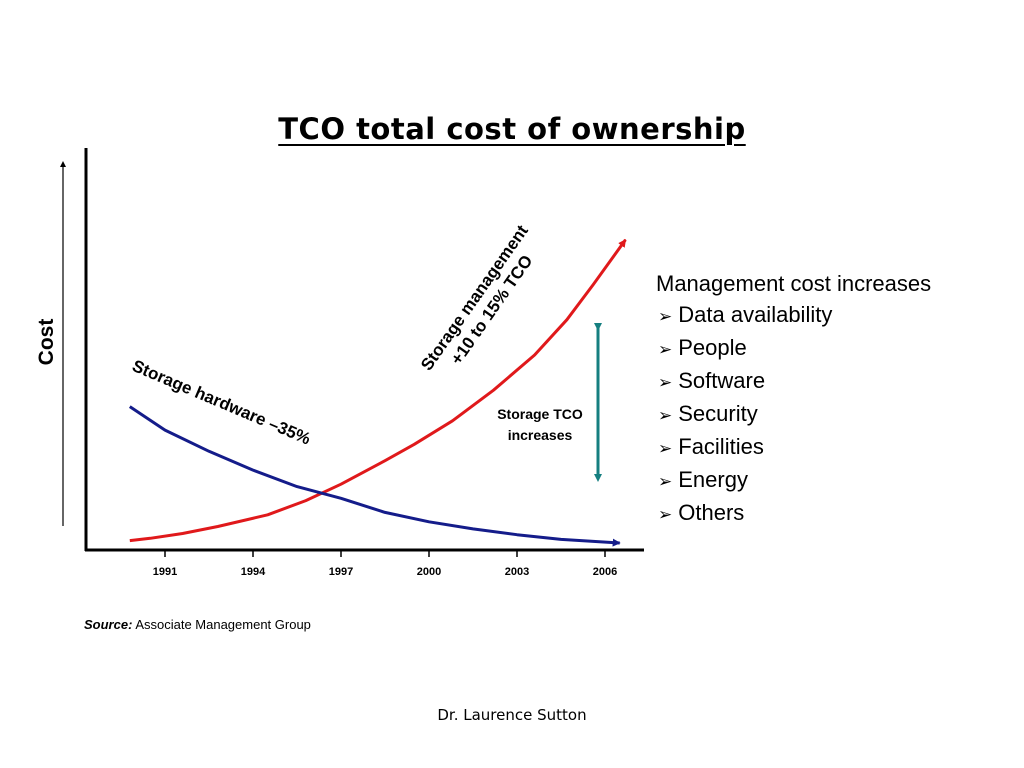 Image resolution: width=1024 pixels, height=768 pixels. Describe the element at coordinates (429, 572) in the screenshot. I see `x-tick-label: 2000` at that location.